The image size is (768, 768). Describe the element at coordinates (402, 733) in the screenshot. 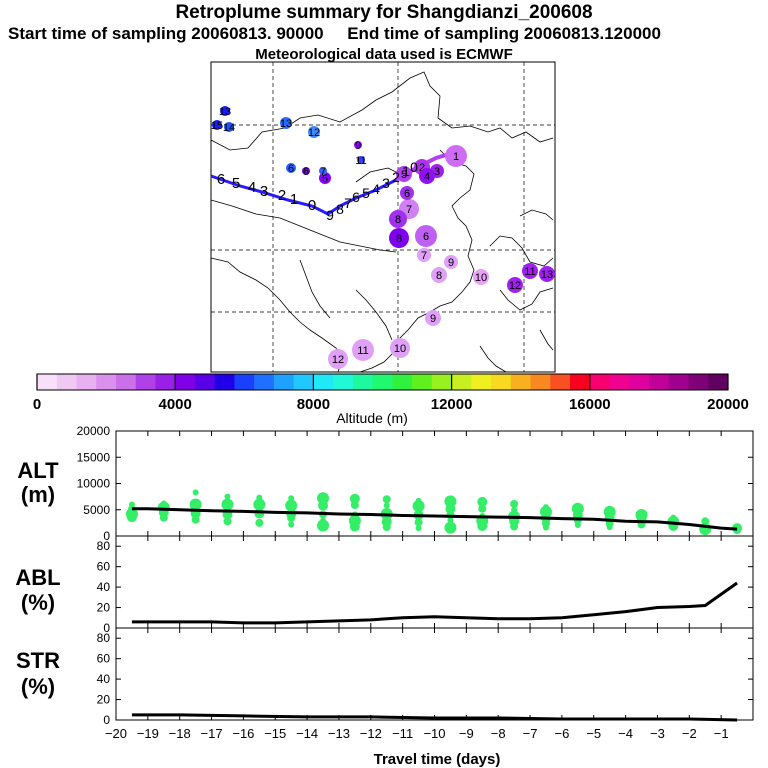

I see `x-tick-label: −11` at that location.